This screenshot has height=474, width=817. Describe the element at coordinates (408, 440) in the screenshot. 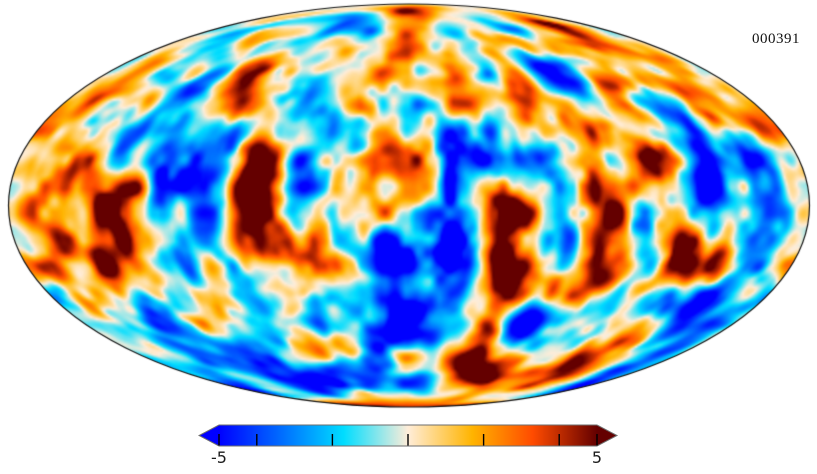

I see `colorbar-ticks` at that location.